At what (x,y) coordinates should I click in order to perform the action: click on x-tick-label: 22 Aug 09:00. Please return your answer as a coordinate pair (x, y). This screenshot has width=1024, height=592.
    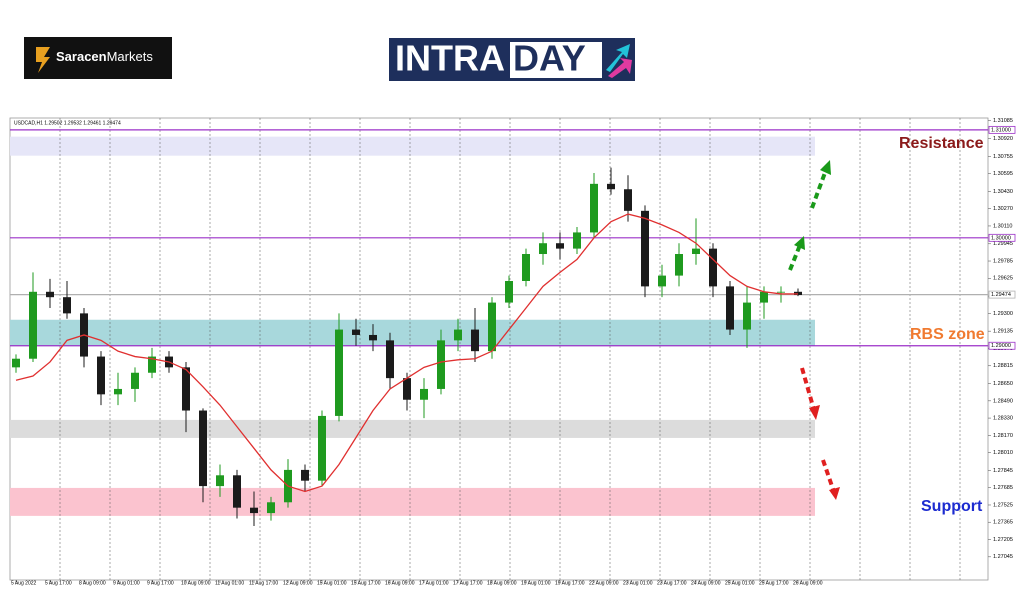
    Looking at the image, I should click on (604, 583).